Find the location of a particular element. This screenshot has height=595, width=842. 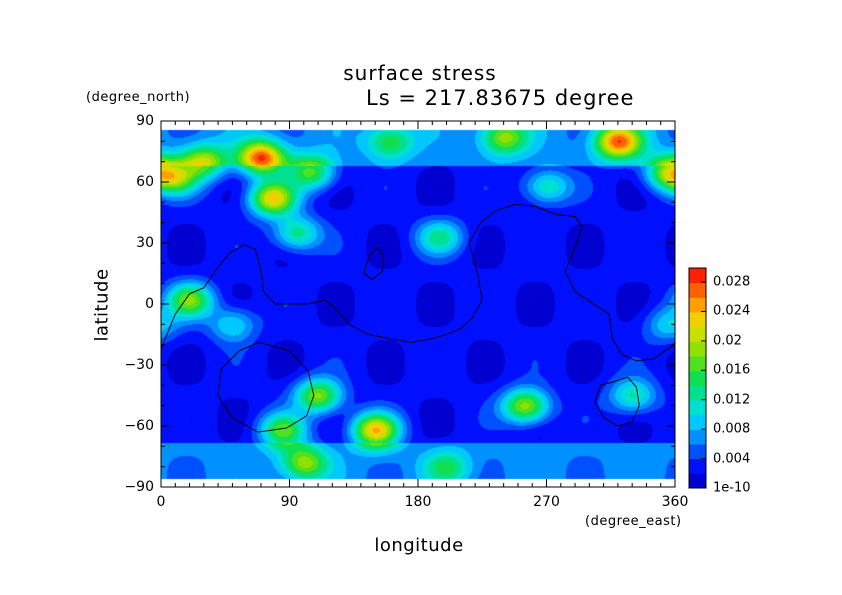

colorbar-tick-label: 0.012 is located at coordinates (732, 400).